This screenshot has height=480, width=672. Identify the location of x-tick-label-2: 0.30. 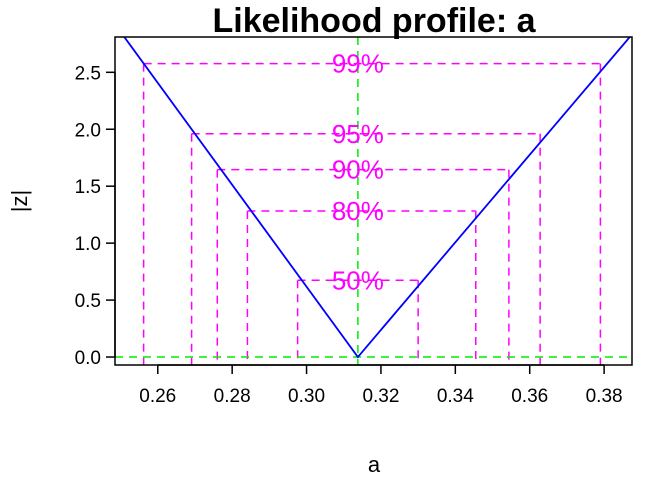
(306, 396).